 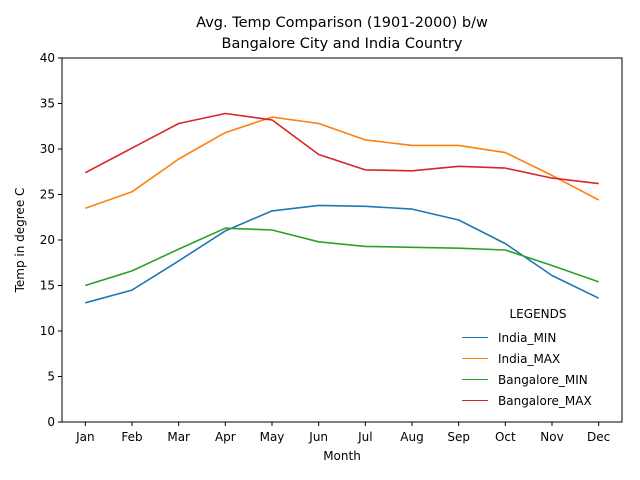 I want to click on y-tick-label: 10, so click(x=47, y=331).